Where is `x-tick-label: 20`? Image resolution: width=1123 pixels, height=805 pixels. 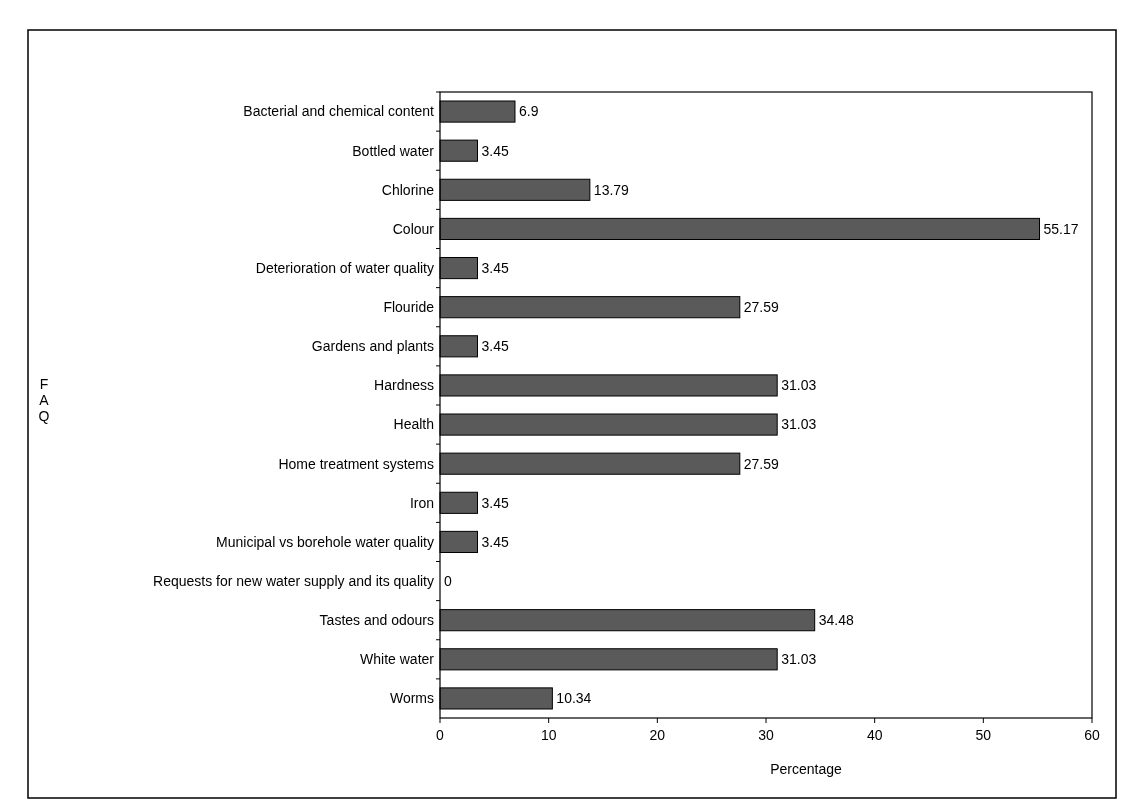
x-tick-label: 20 is located at coordinates (657, 735).